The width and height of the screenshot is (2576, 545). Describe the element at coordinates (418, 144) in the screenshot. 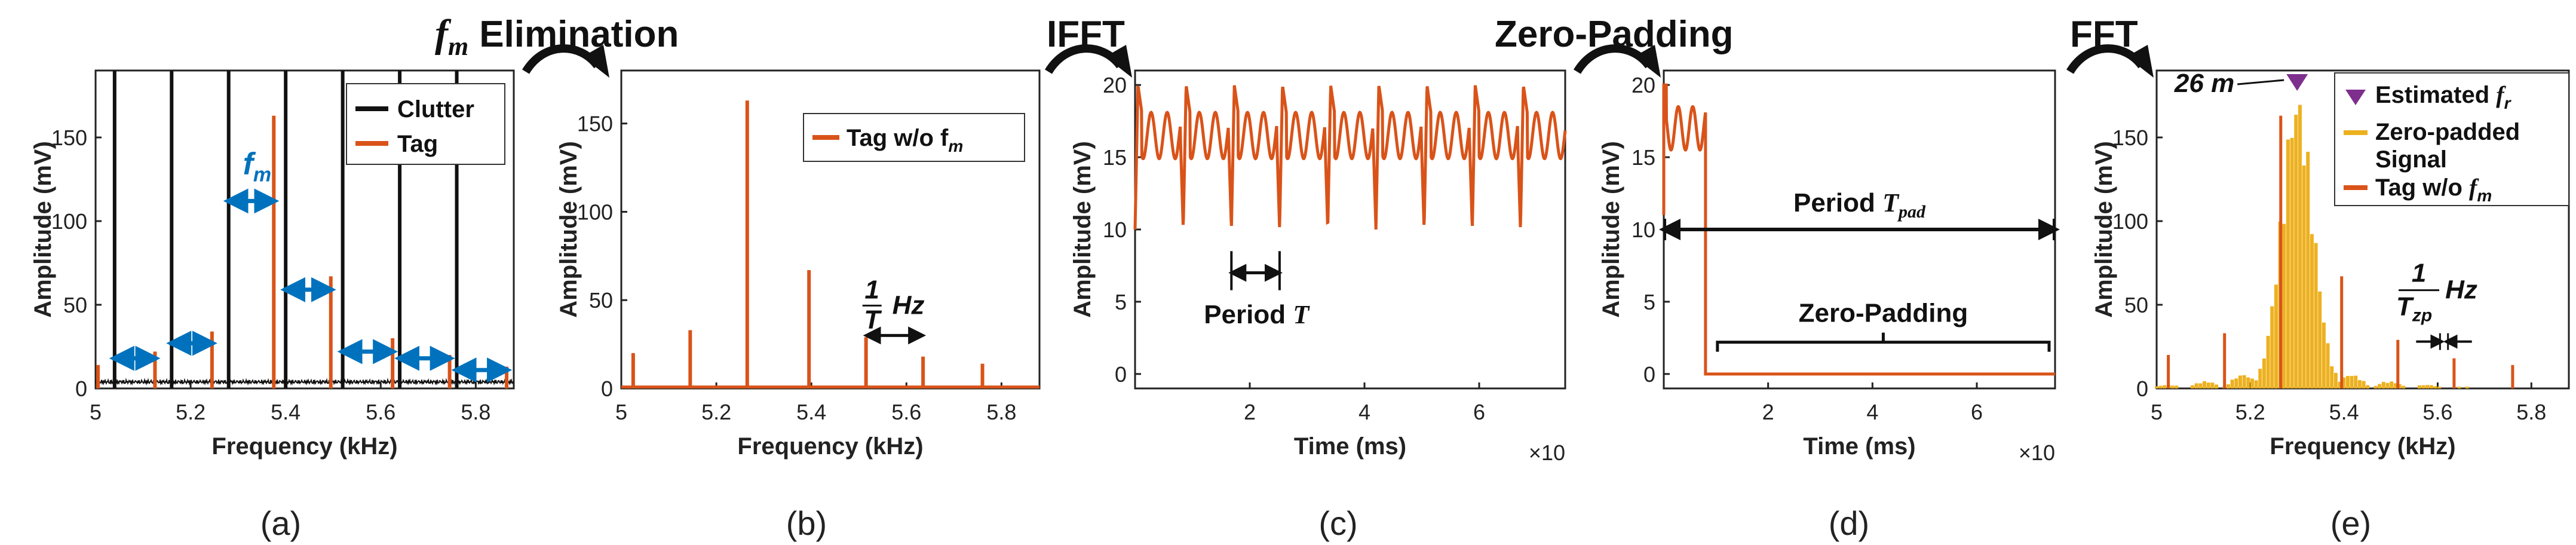

I see `legend-label-tag: Tag` at that location.